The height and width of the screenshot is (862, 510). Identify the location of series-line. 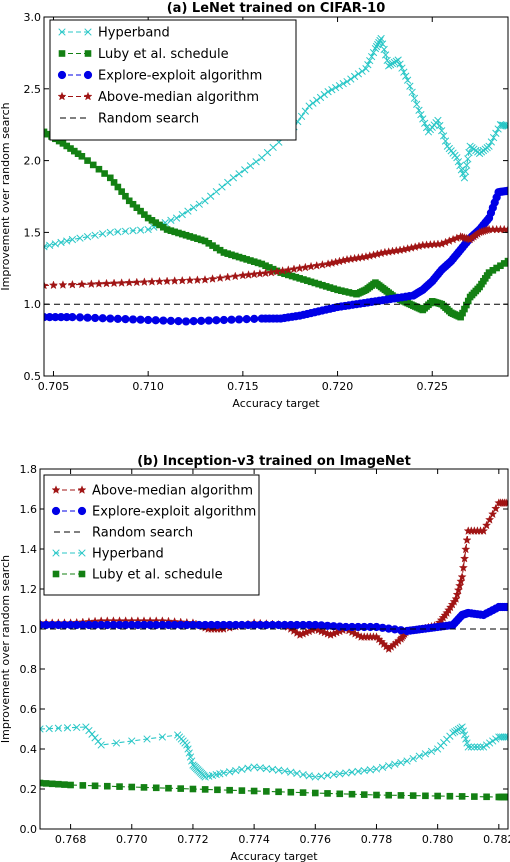
(274, 752).